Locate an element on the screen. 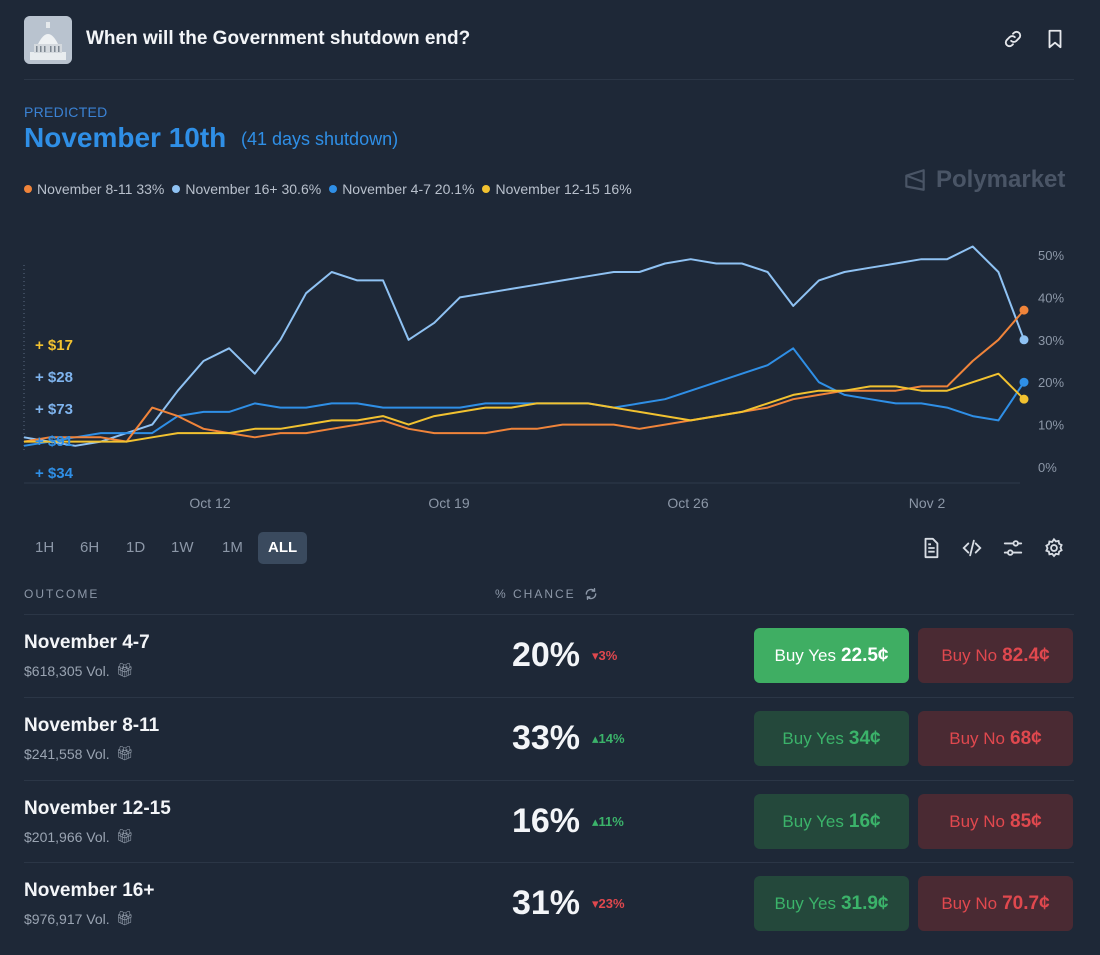  buy-no-price: 82.4¢ is located at coordinates (1026, 655).